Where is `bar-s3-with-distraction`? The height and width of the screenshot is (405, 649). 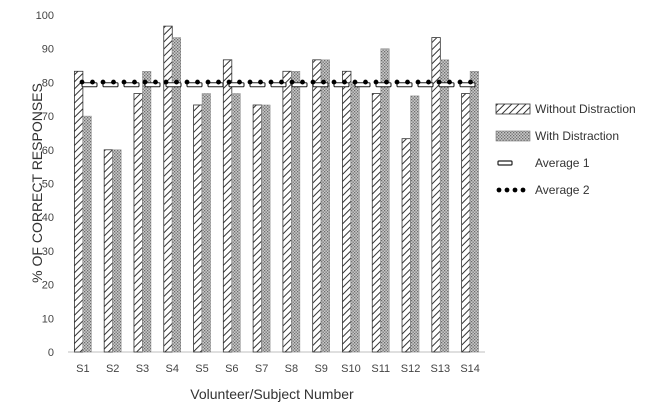
bar-s3-with-distraction is located at coordinates (147, 212).